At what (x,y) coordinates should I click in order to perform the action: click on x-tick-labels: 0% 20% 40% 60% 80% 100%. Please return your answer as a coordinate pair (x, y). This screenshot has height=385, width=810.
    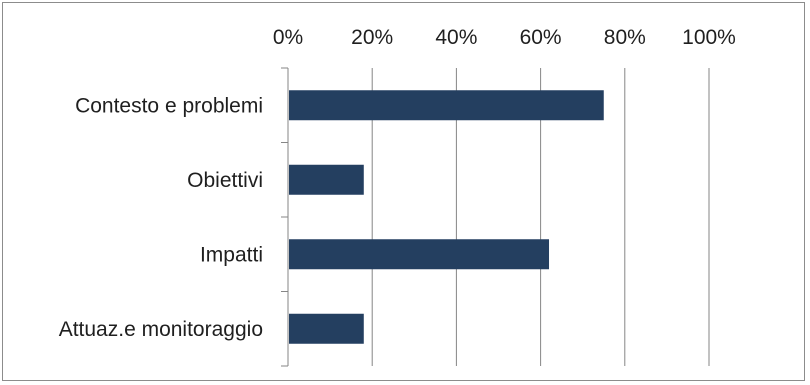
    Looking at the image, I should click on (504, 37).